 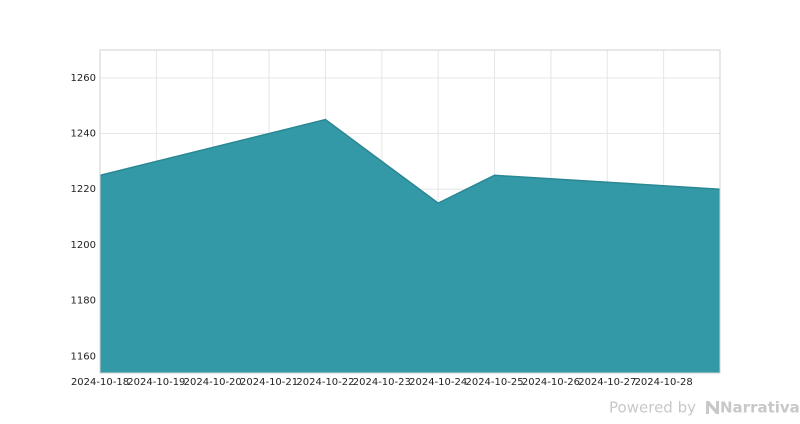 I want to click on x-tick-label: 2024-10-20, so click(x=213, y=382).